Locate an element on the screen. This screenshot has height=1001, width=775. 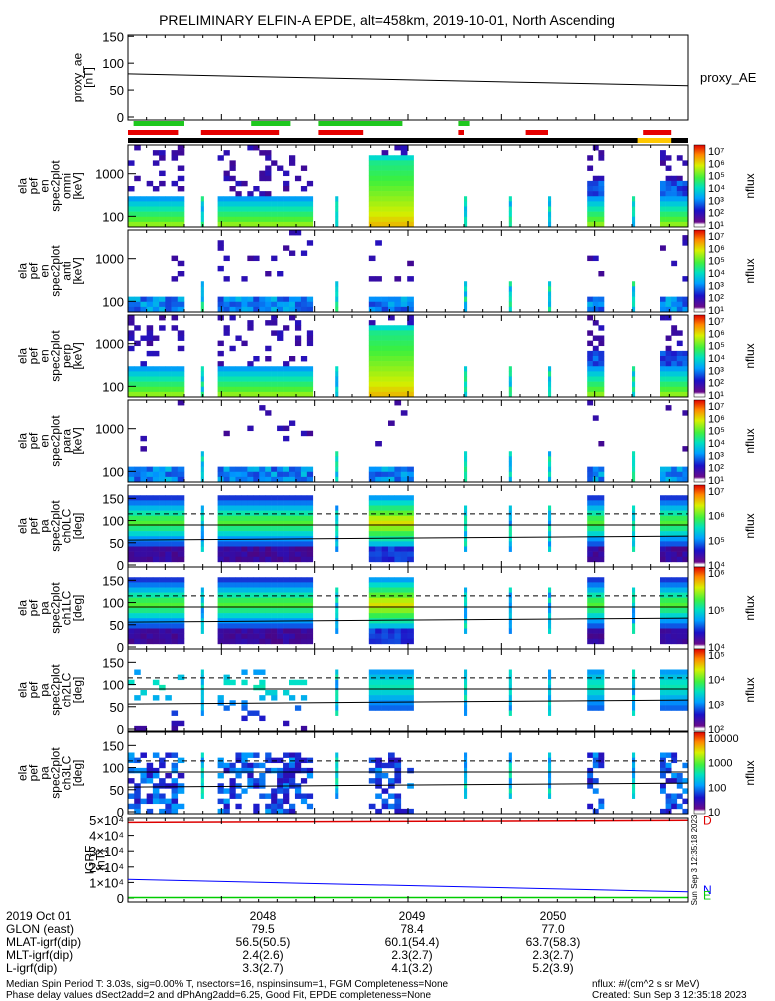
ylabel-line: en is located at coordinates (45, 355).